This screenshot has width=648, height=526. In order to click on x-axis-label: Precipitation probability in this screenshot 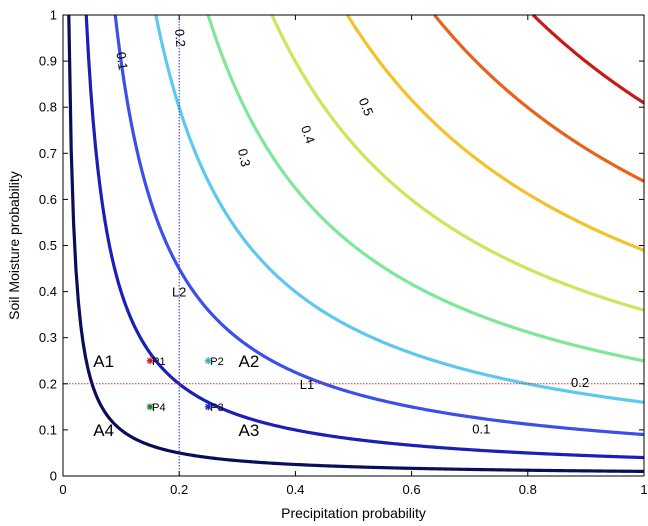, I will do `click(353, 513)`.